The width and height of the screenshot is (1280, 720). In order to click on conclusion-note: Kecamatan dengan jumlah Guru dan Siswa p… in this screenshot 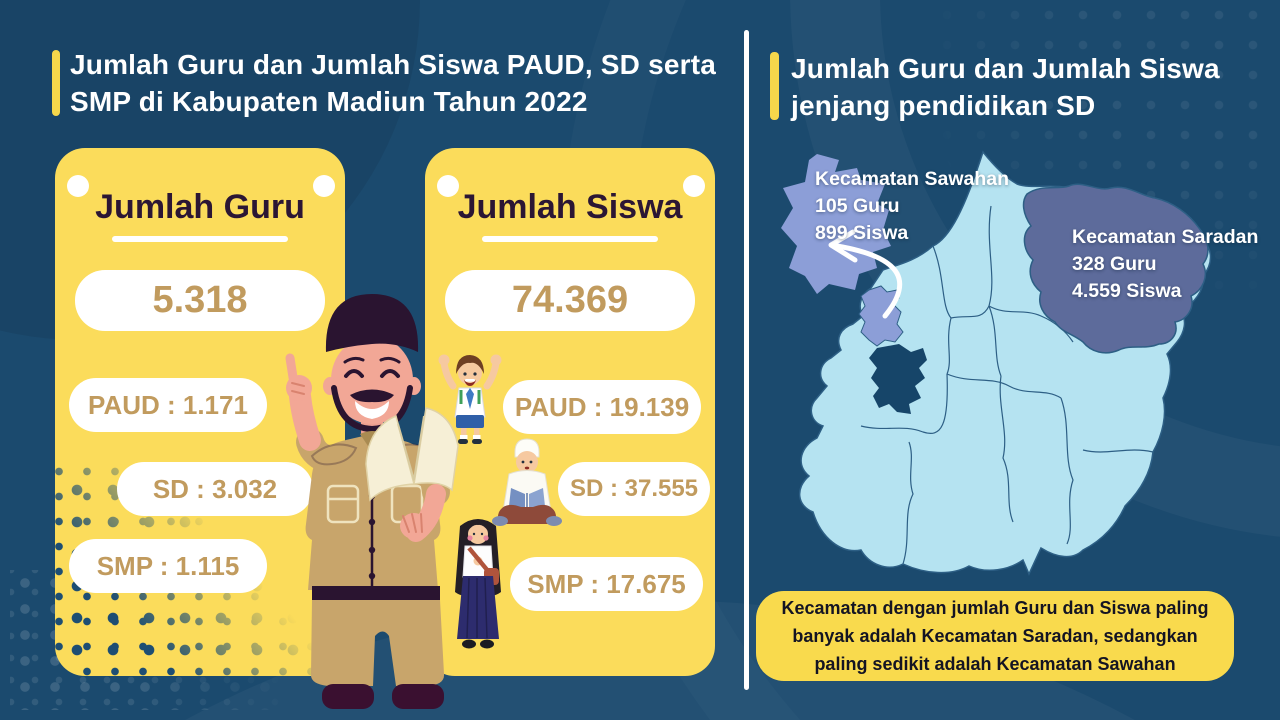, I will do `click(995, 636)`.